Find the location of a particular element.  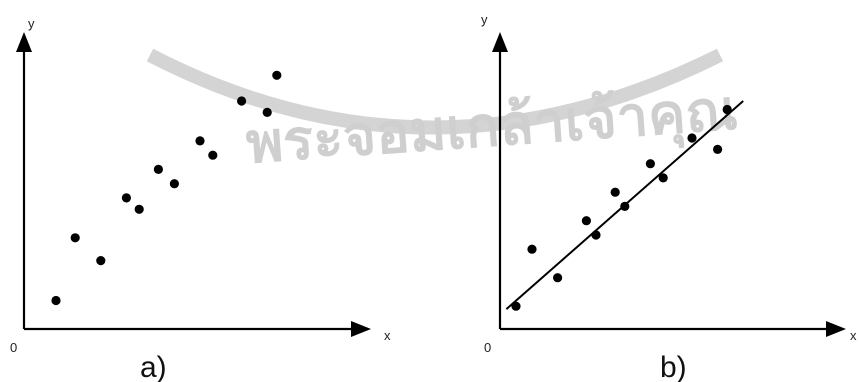

x-axis-arrow-b is located at coordinates (836, 329).